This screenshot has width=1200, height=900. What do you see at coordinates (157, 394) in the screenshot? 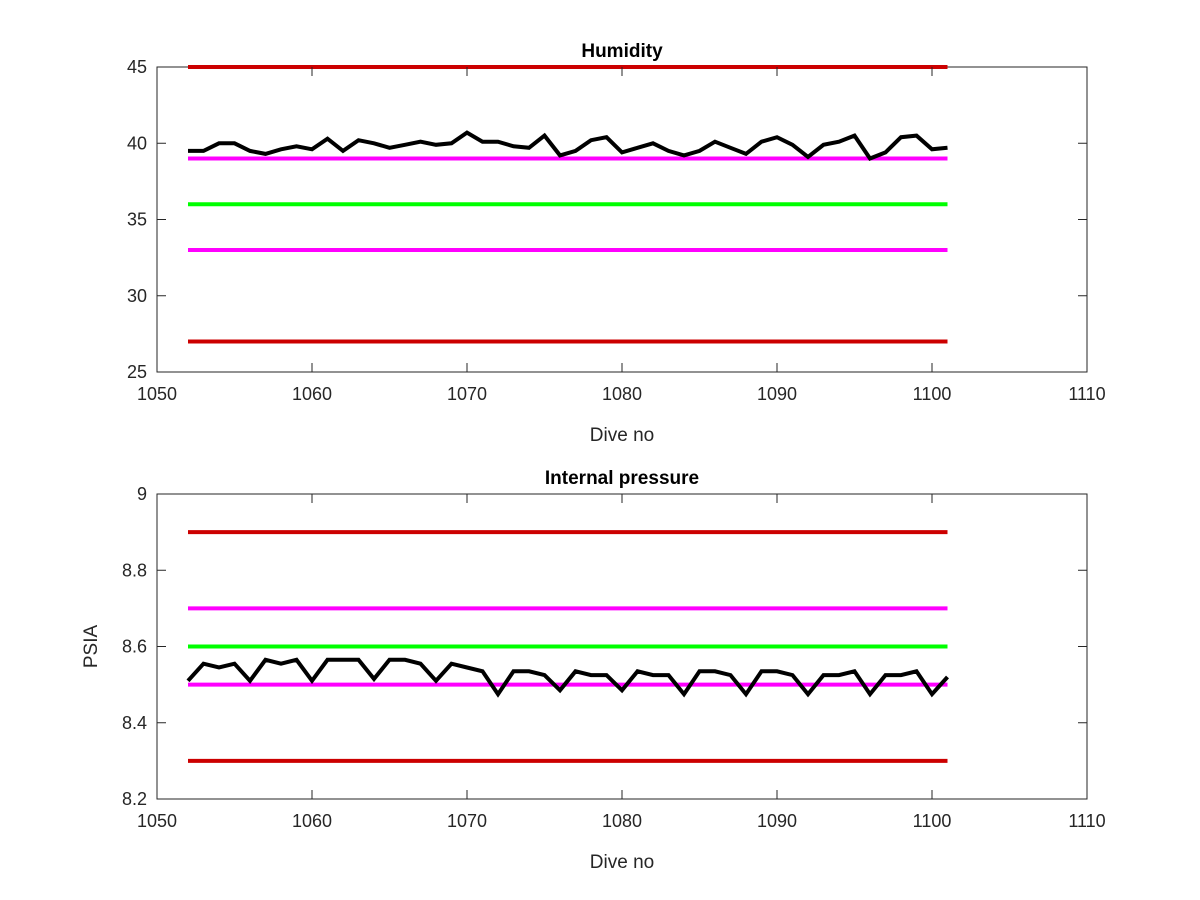
I see `humidity-x-tick-label: 1050` at bounding box center [157, 394].